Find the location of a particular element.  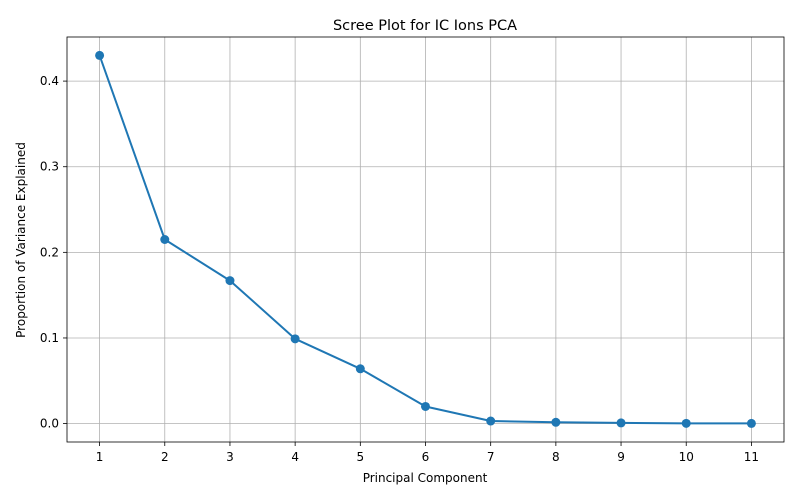

x-tick-label: 10 is located at coordinates (686, 457).